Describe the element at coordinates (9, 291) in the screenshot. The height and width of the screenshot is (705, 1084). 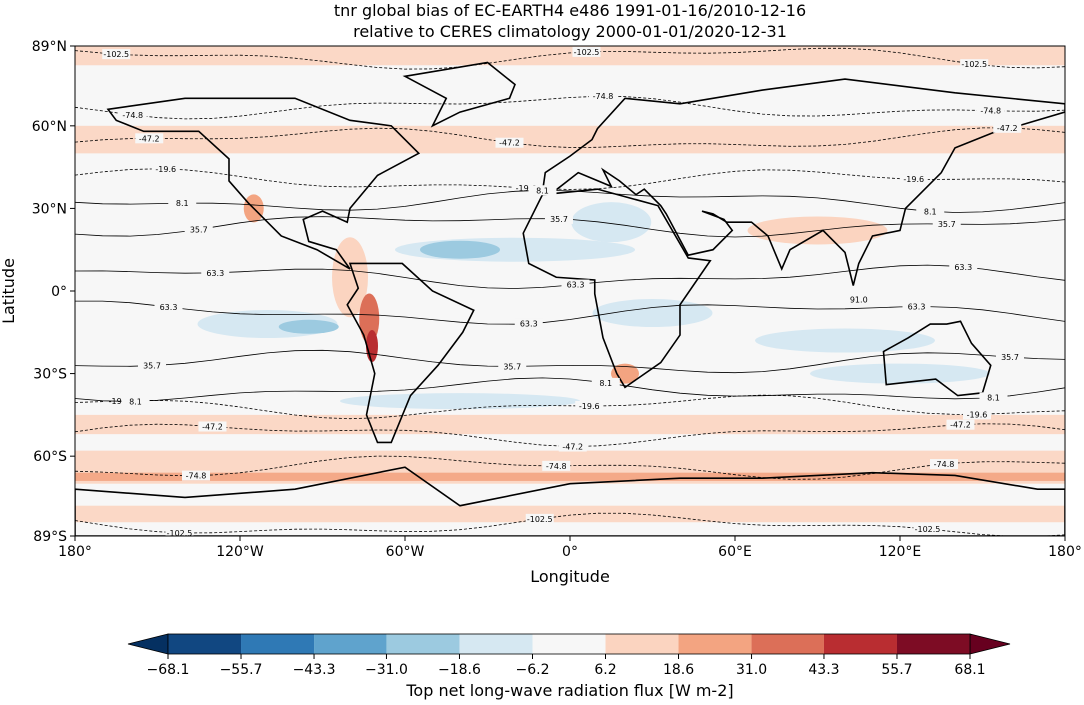
I see `y-axis-label: Latitude` at that location.